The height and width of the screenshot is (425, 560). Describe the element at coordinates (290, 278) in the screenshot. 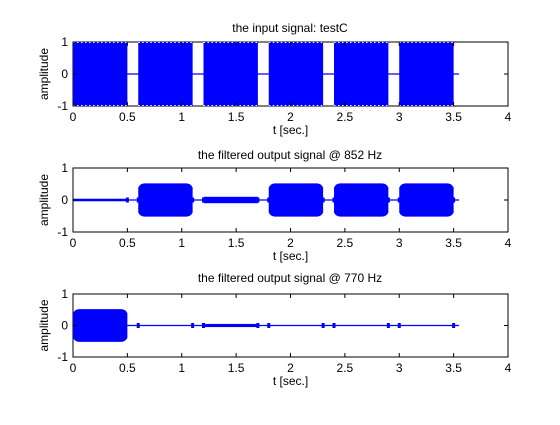

I see `subplot-title: the filtered output signal @ 770 Hz` at that location.